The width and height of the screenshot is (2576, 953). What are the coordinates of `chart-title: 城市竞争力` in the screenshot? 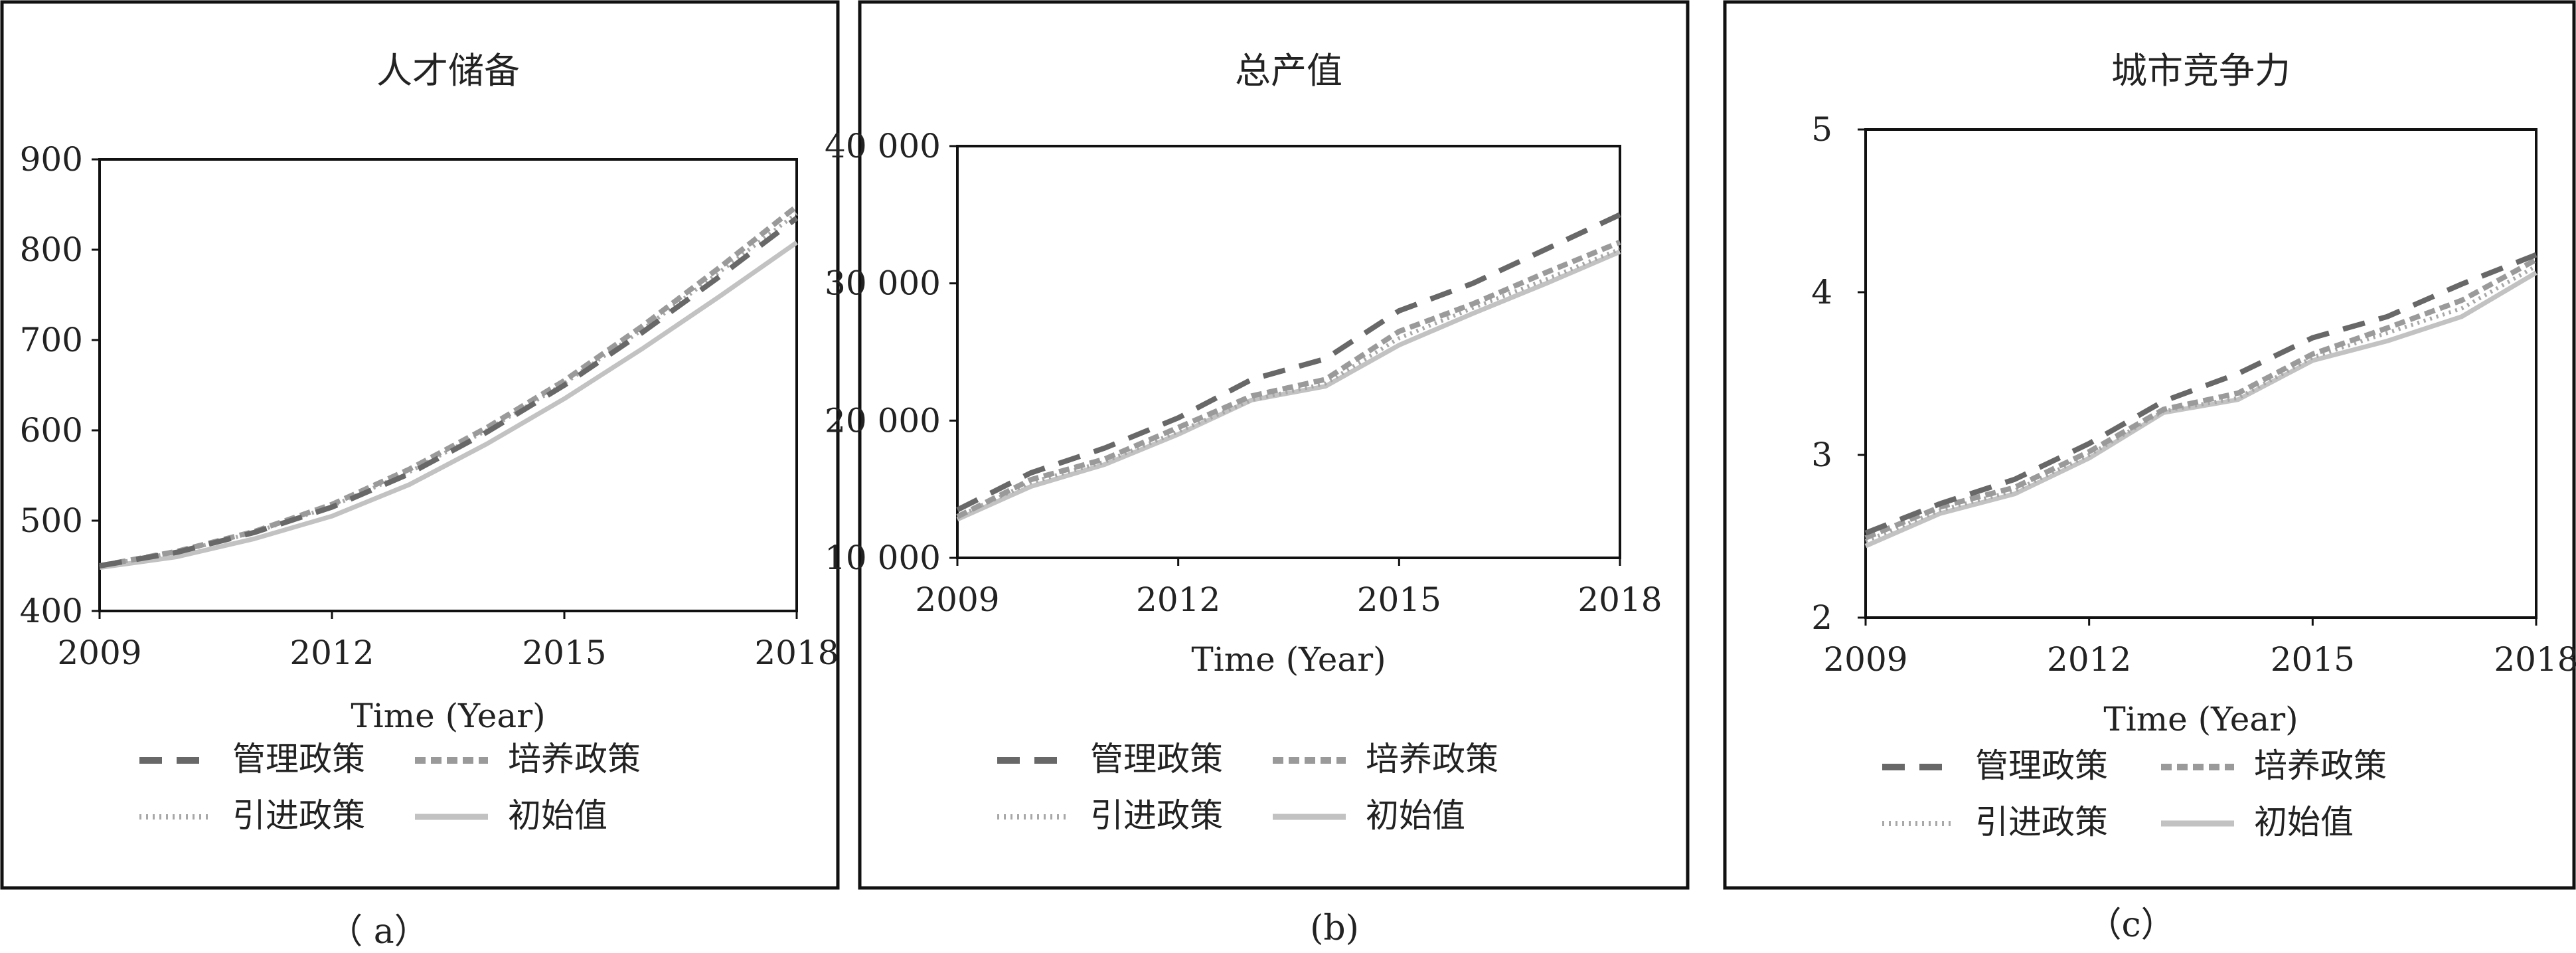 It's located at (2201, 71).